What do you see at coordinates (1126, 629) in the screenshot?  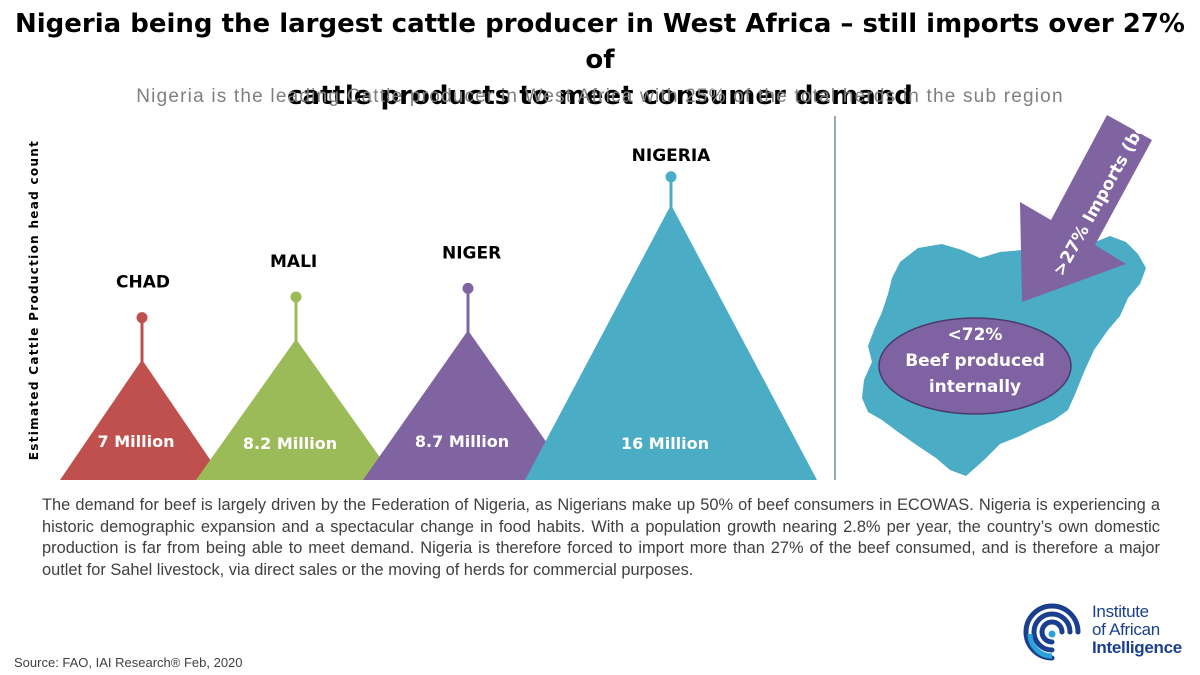 I see `logo-line-2: of African` at bounding box center [1126, 629].